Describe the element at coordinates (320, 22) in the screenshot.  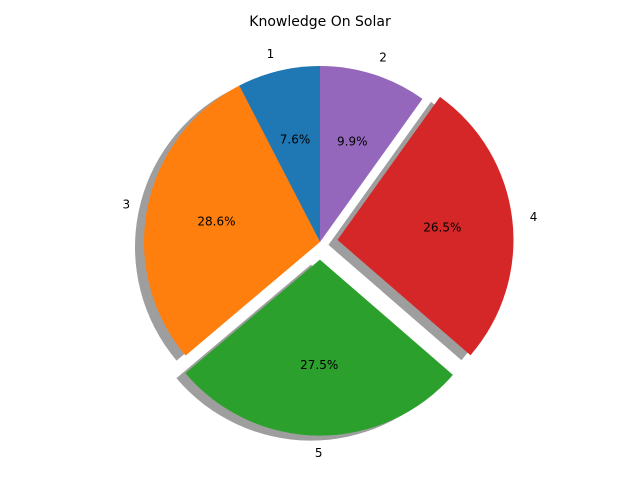
I see `chart-title: Knowledge On Solar` at that location.